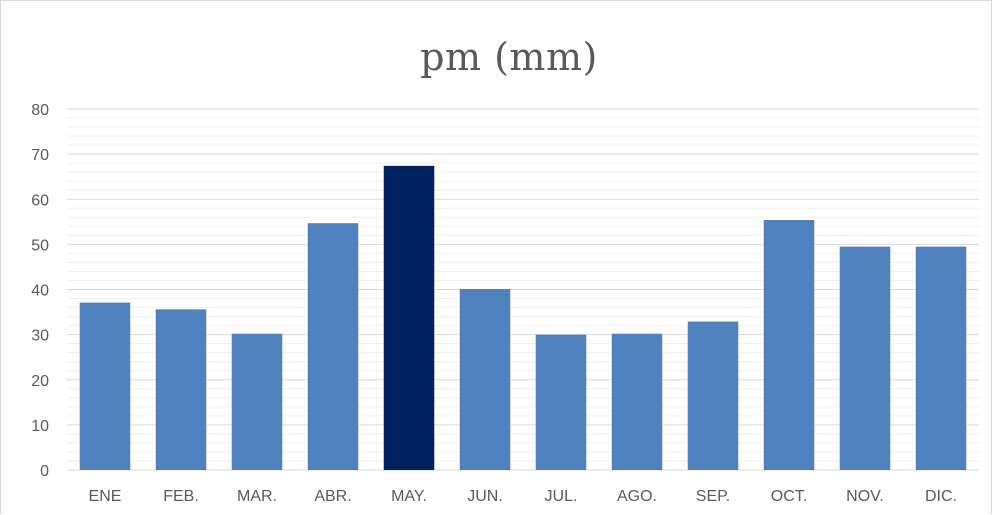 The width and height of the screenshot is (992, 515). I want to click on y-tick-label: 40, so click(40, 291).